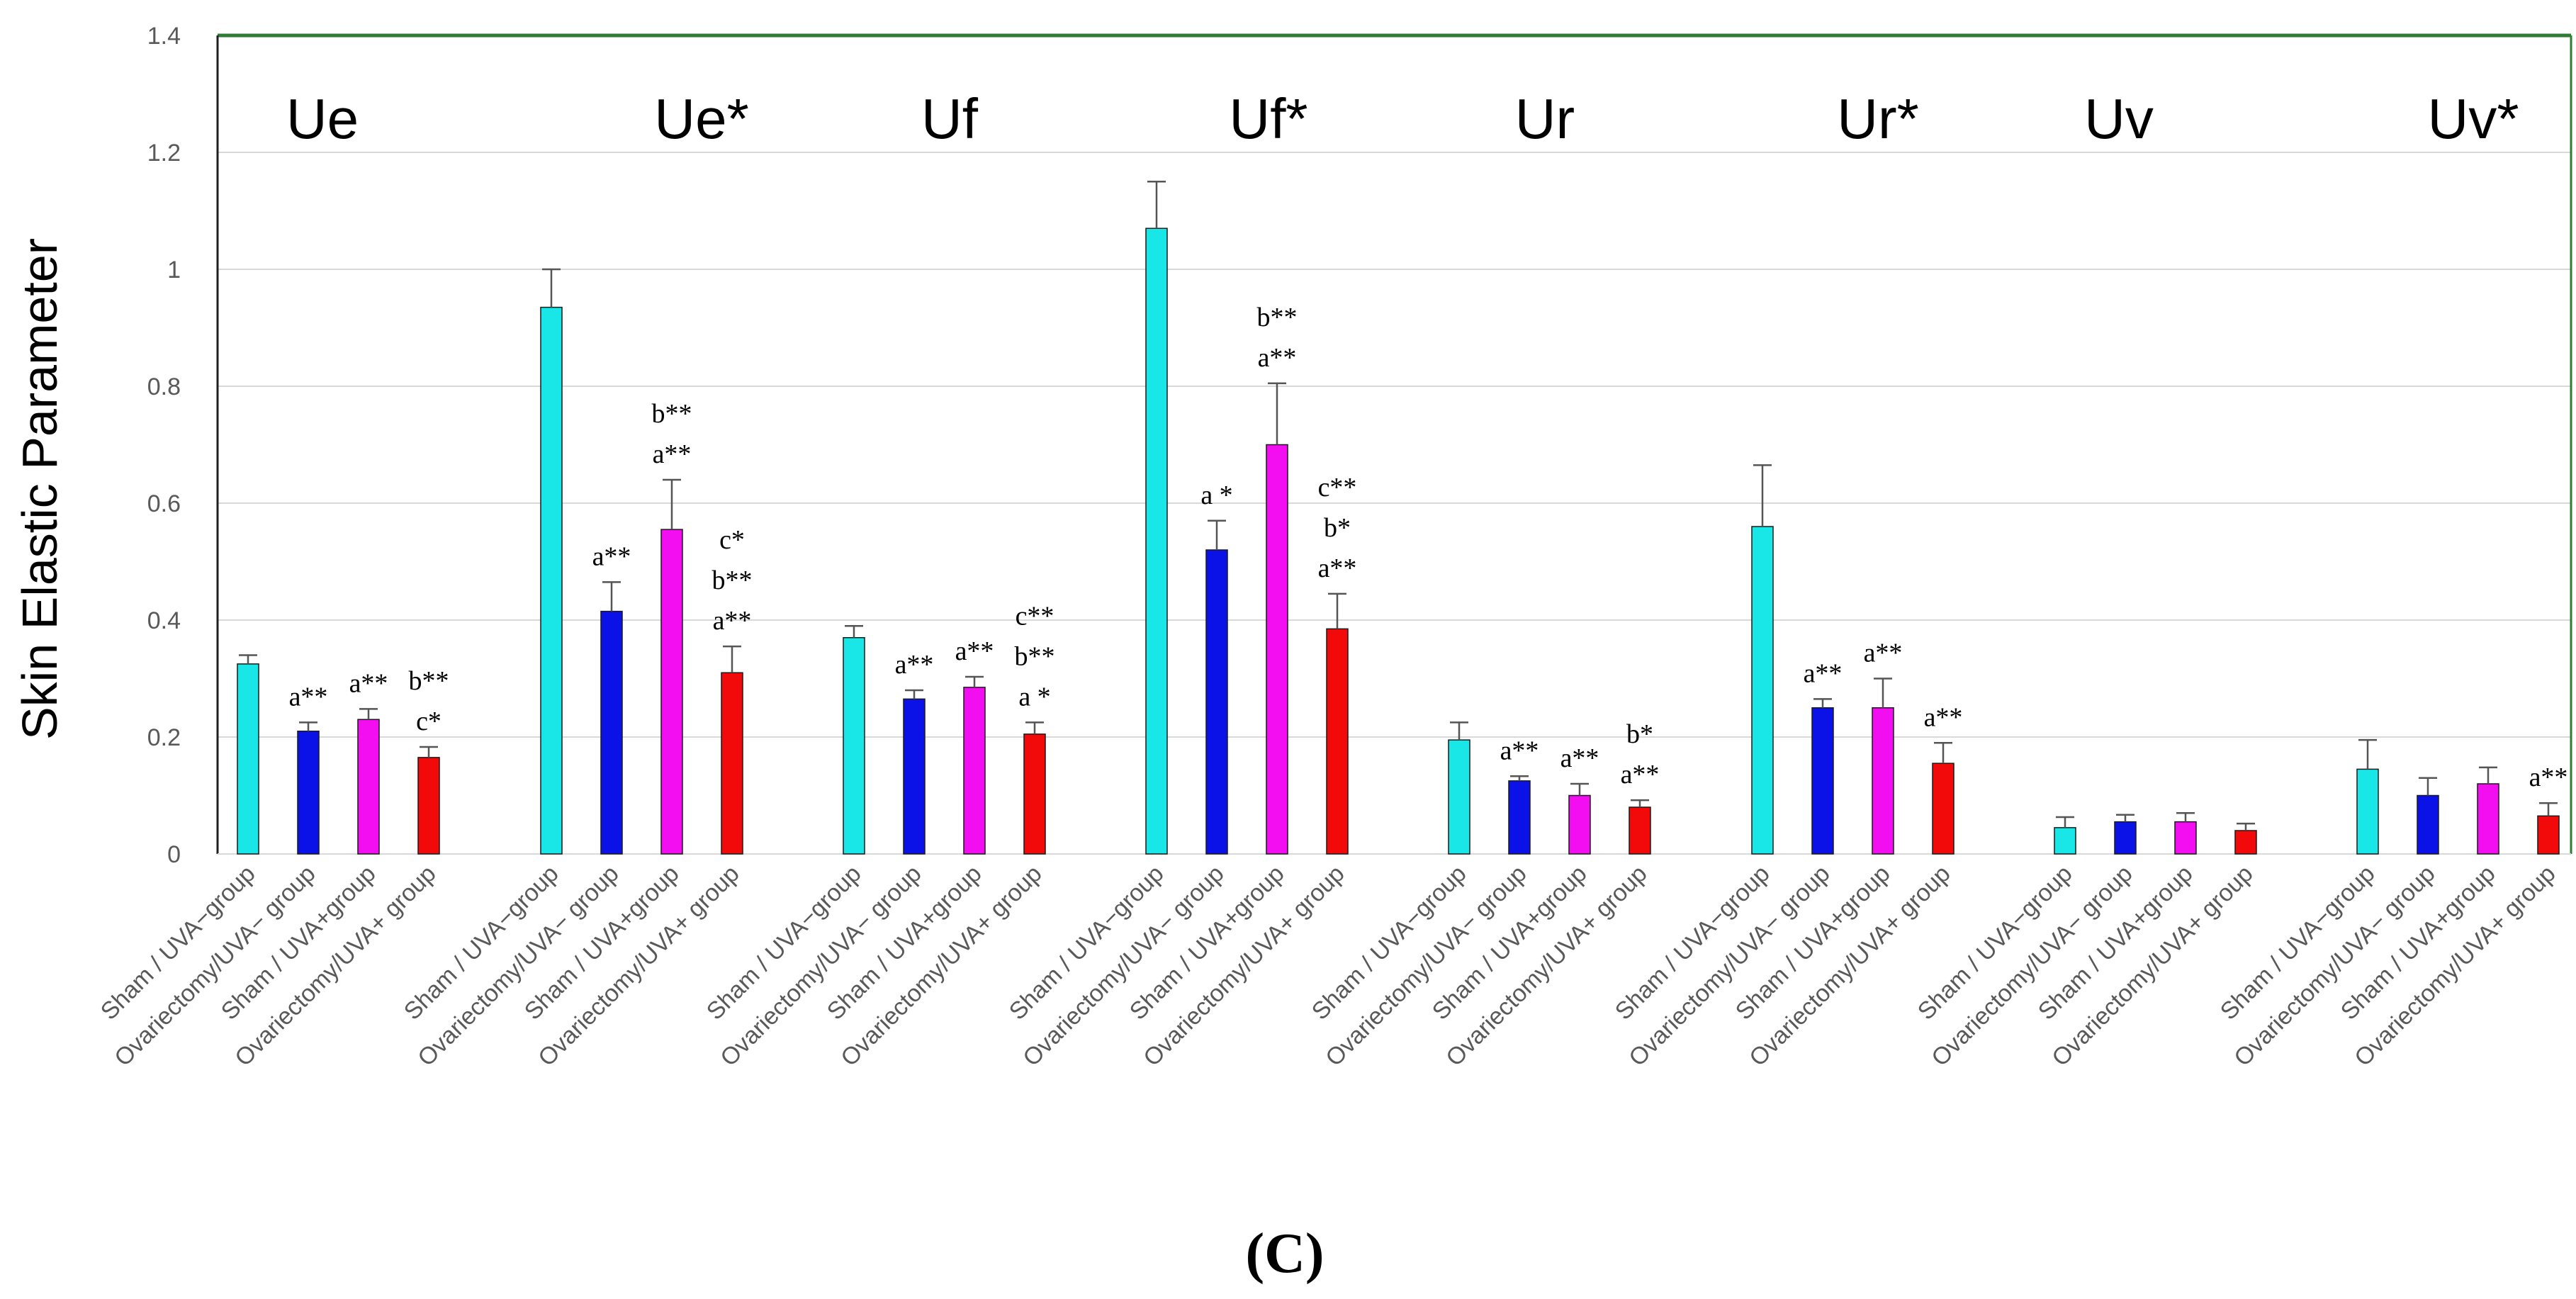  I want to click on y-tick-label: 0.2, so click(164, 737).